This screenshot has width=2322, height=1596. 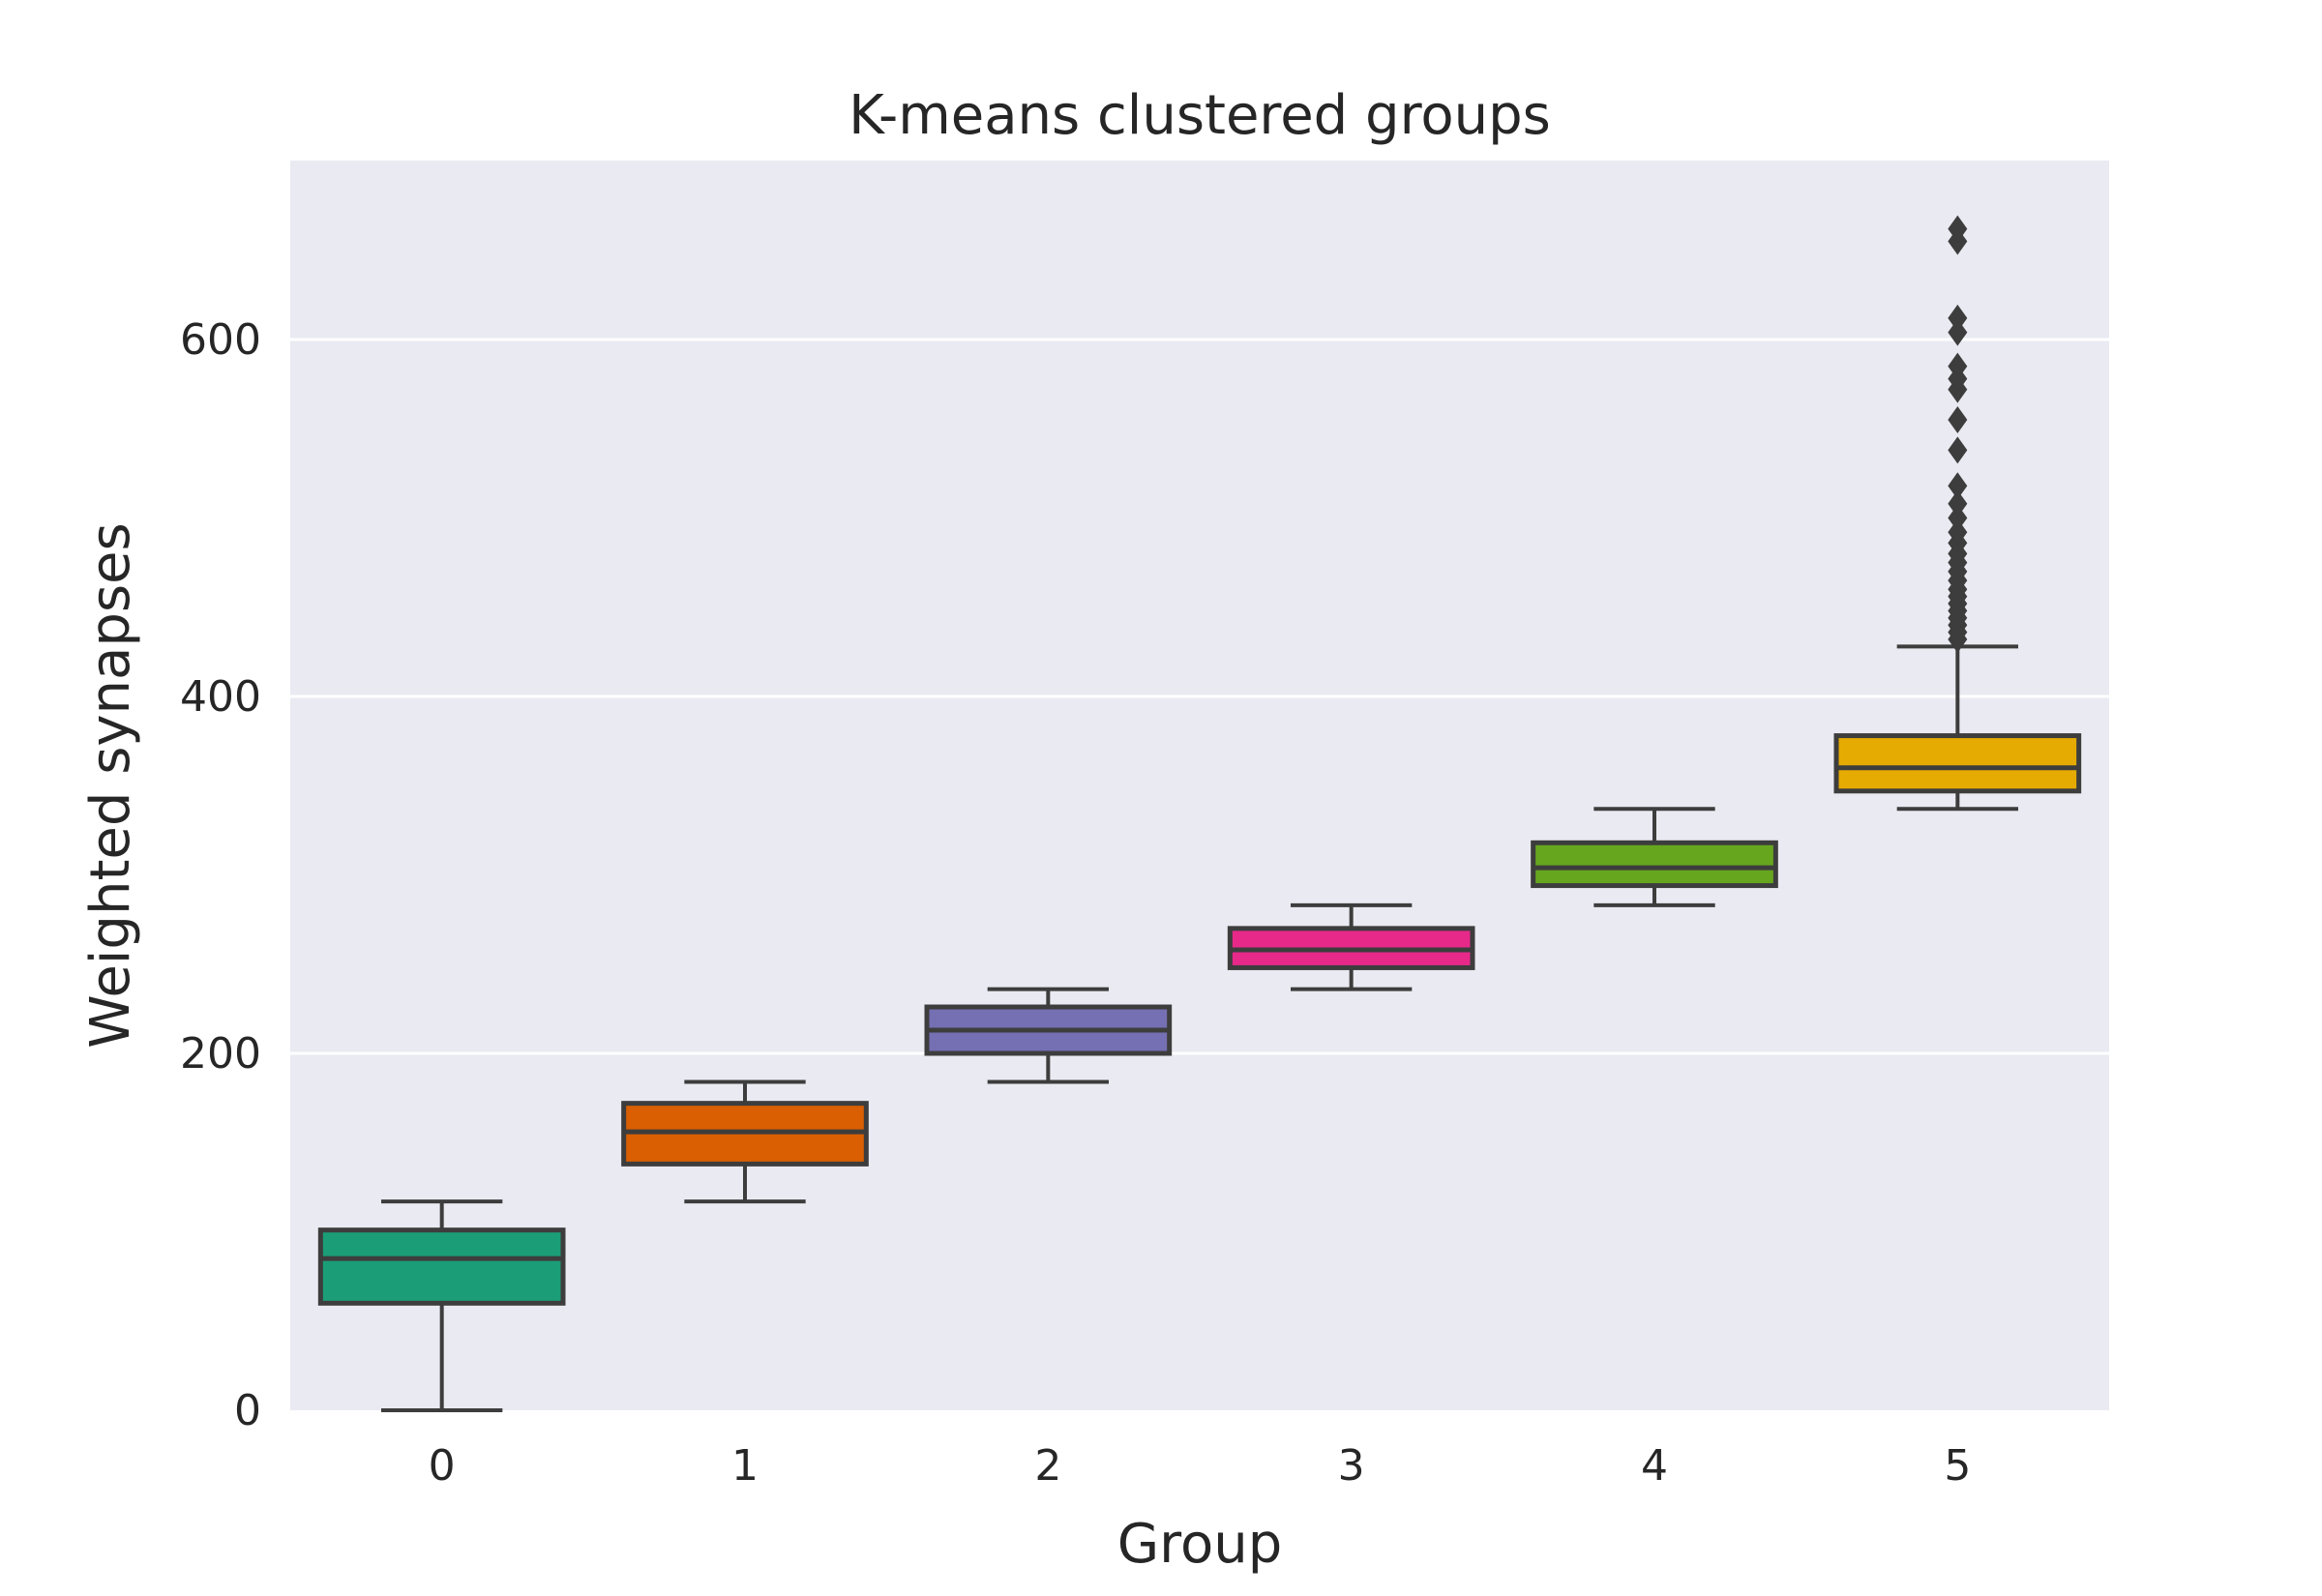 I want to click on x-axis-label: Group, so click(x=1200, y=1544).